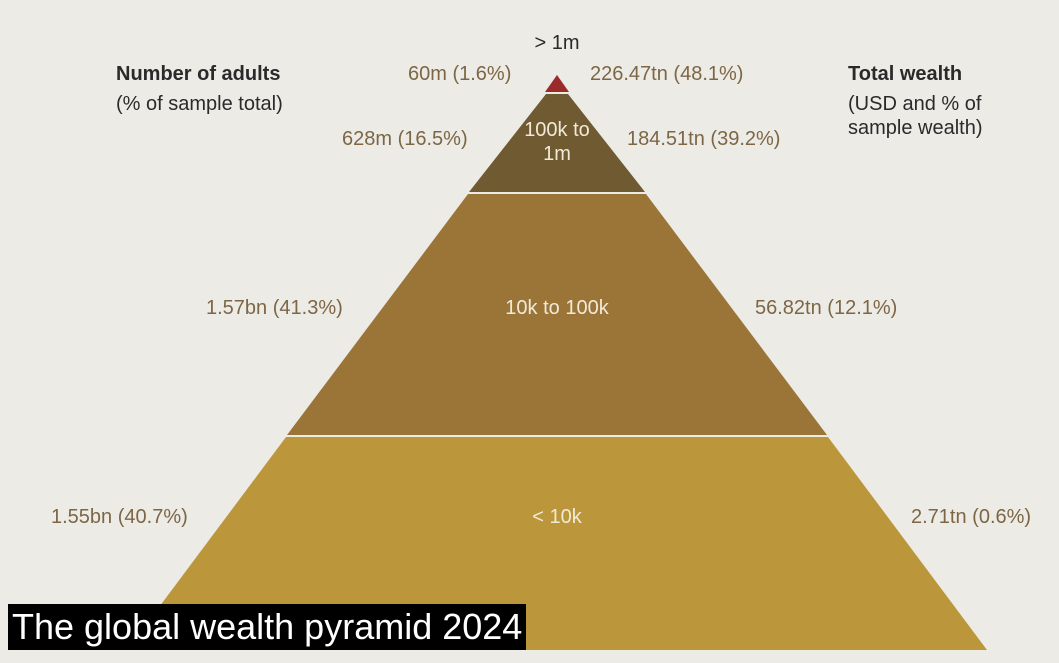 The height and width of the screenshot is (663, 1059). I want to click on tier-label: 100k to 1m, so click(557, 142).